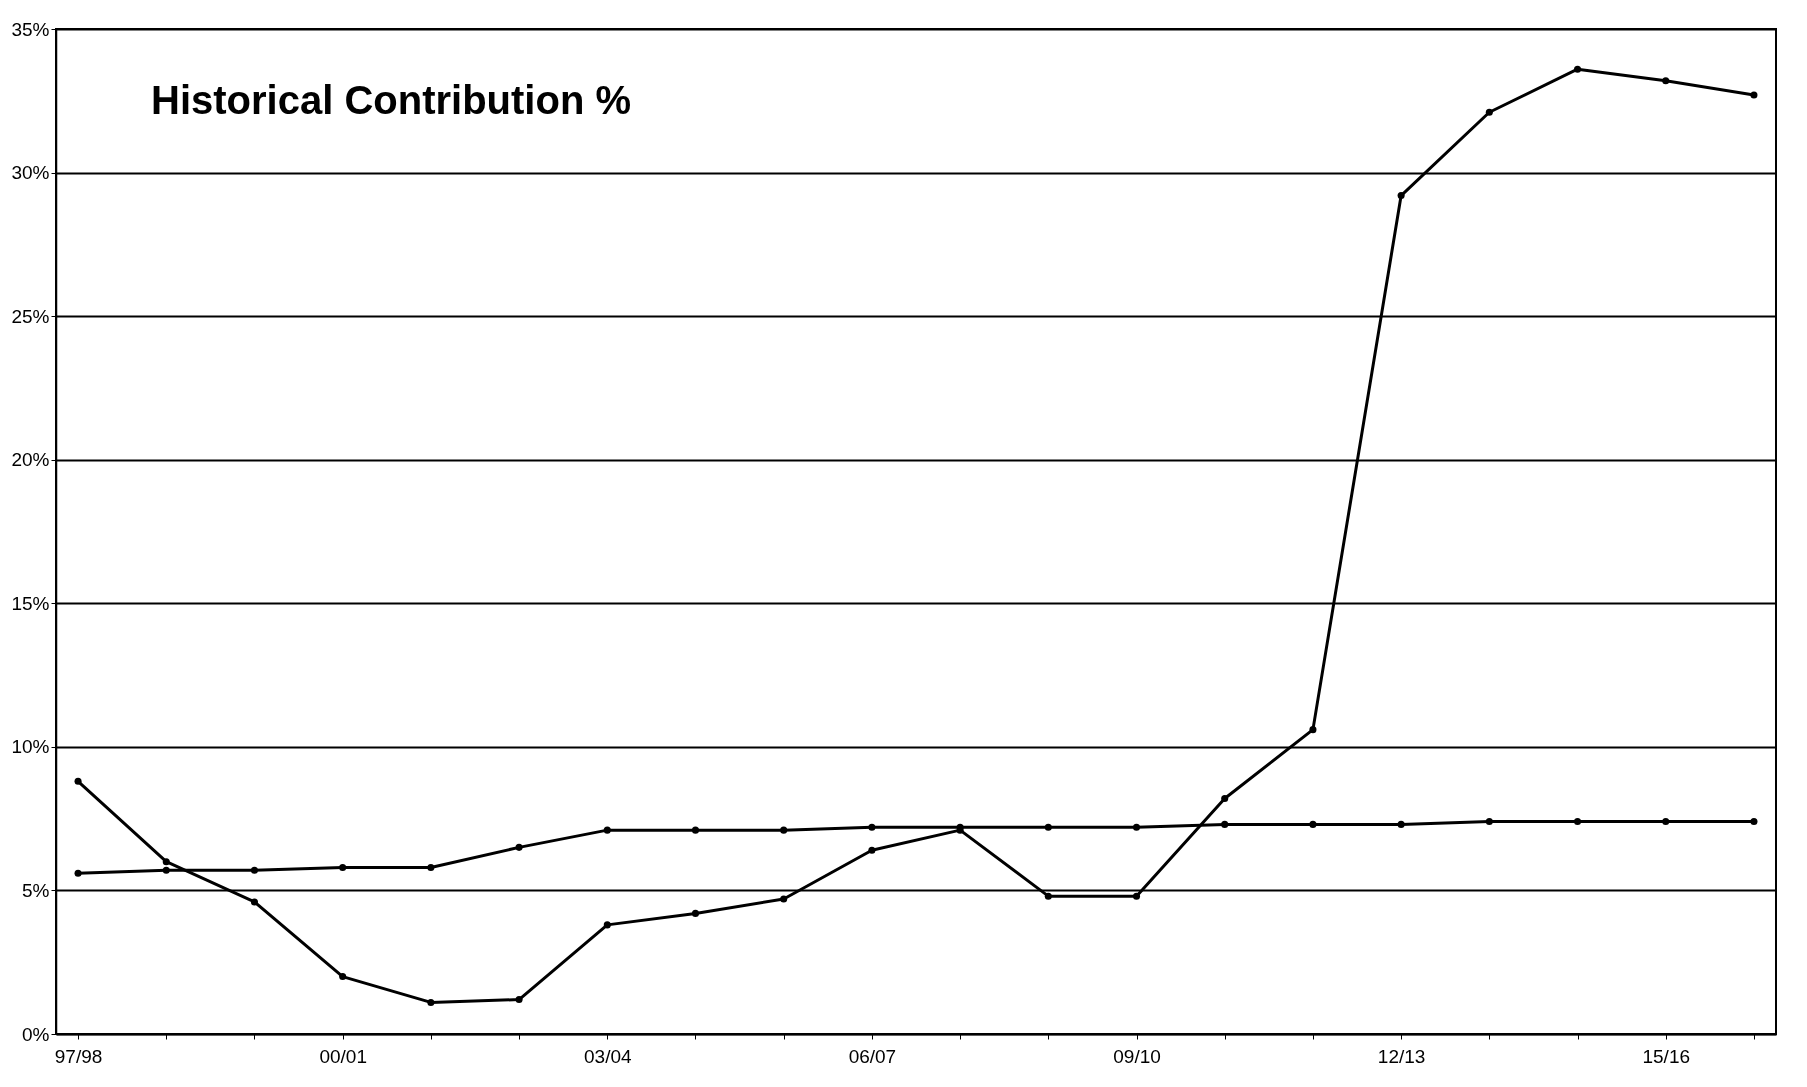 The width and height of the screenshot is (1807, 1087). Describe the element at coordinates (30, 29) in the screenshot. I see `y-tick-label: 35%` at that location.